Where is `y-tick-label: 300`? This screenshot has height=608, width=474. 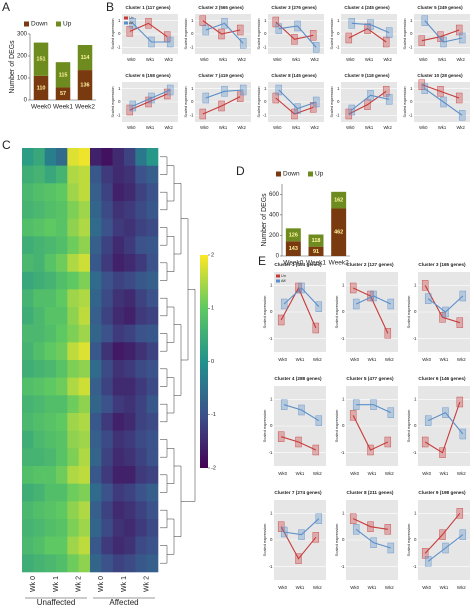 y-tick-label: 300 is located at coordinates (22, 35).